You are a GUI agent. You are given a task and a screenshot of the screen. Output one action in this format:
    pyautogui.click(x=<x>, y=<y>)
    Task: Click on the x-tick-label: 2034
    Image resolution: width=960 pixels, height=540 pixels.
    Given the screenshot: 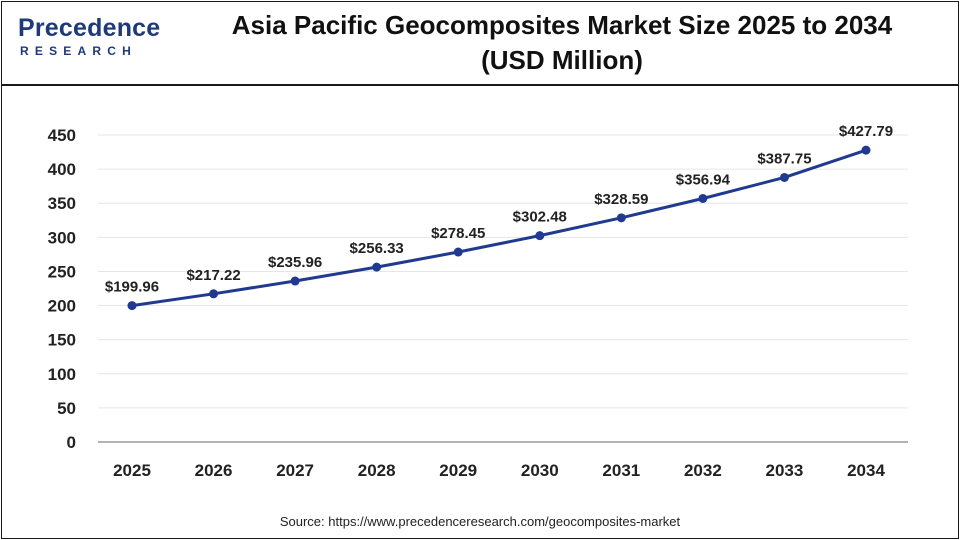 What is the action you would take?
    pyautogui.click(x=866, y=470)
    